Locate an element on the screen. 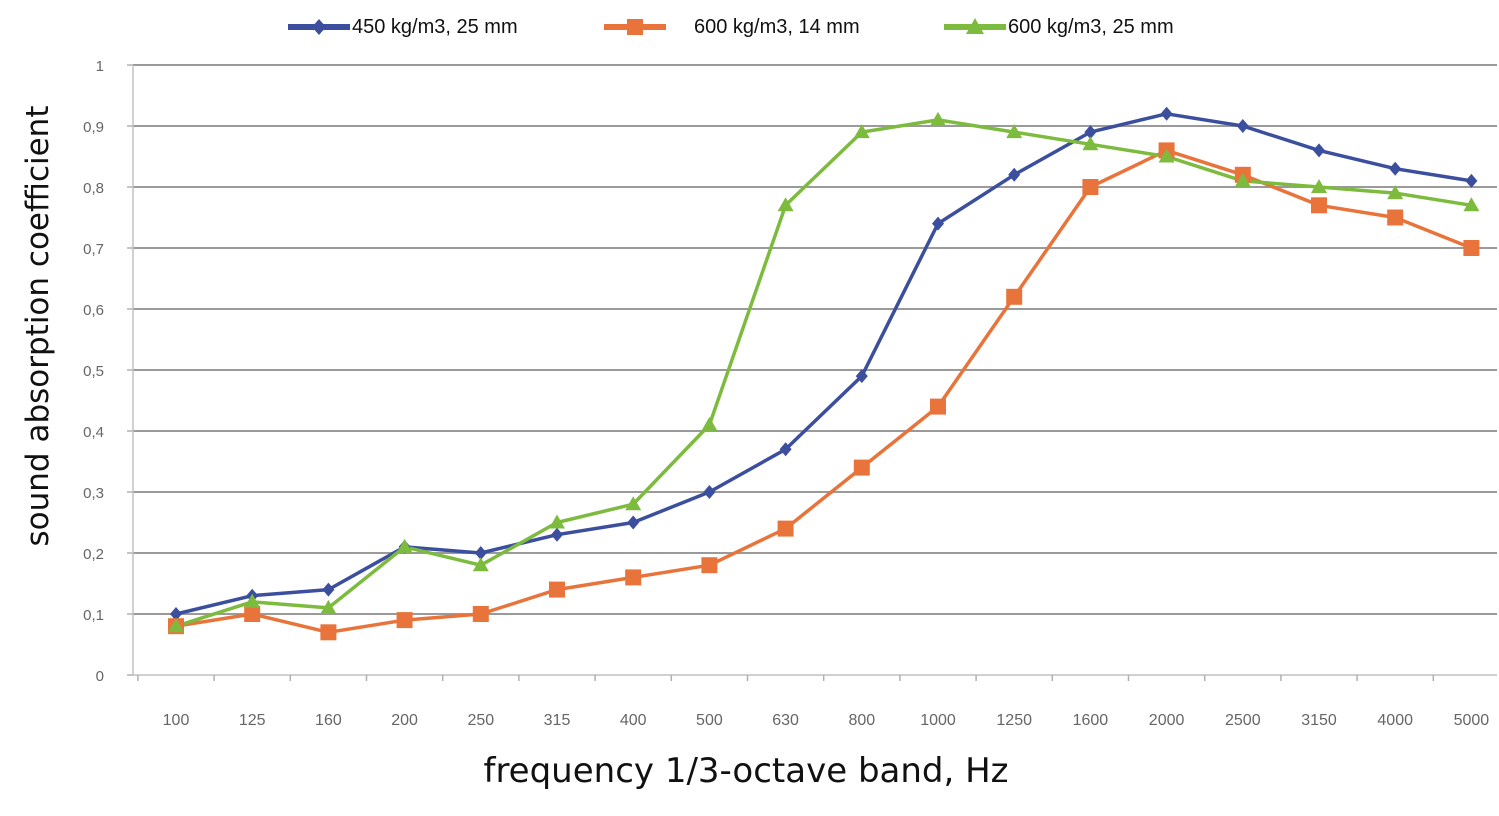 The width and height of the screenshot is (1499, 816). legend-item-600-25: 600 kg/m3, 25 mm is located at coordinates (1058, 27).